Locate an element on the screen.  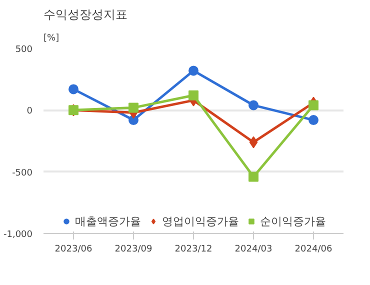
y-tick-label: 0 is located at coordinates (29, 111).